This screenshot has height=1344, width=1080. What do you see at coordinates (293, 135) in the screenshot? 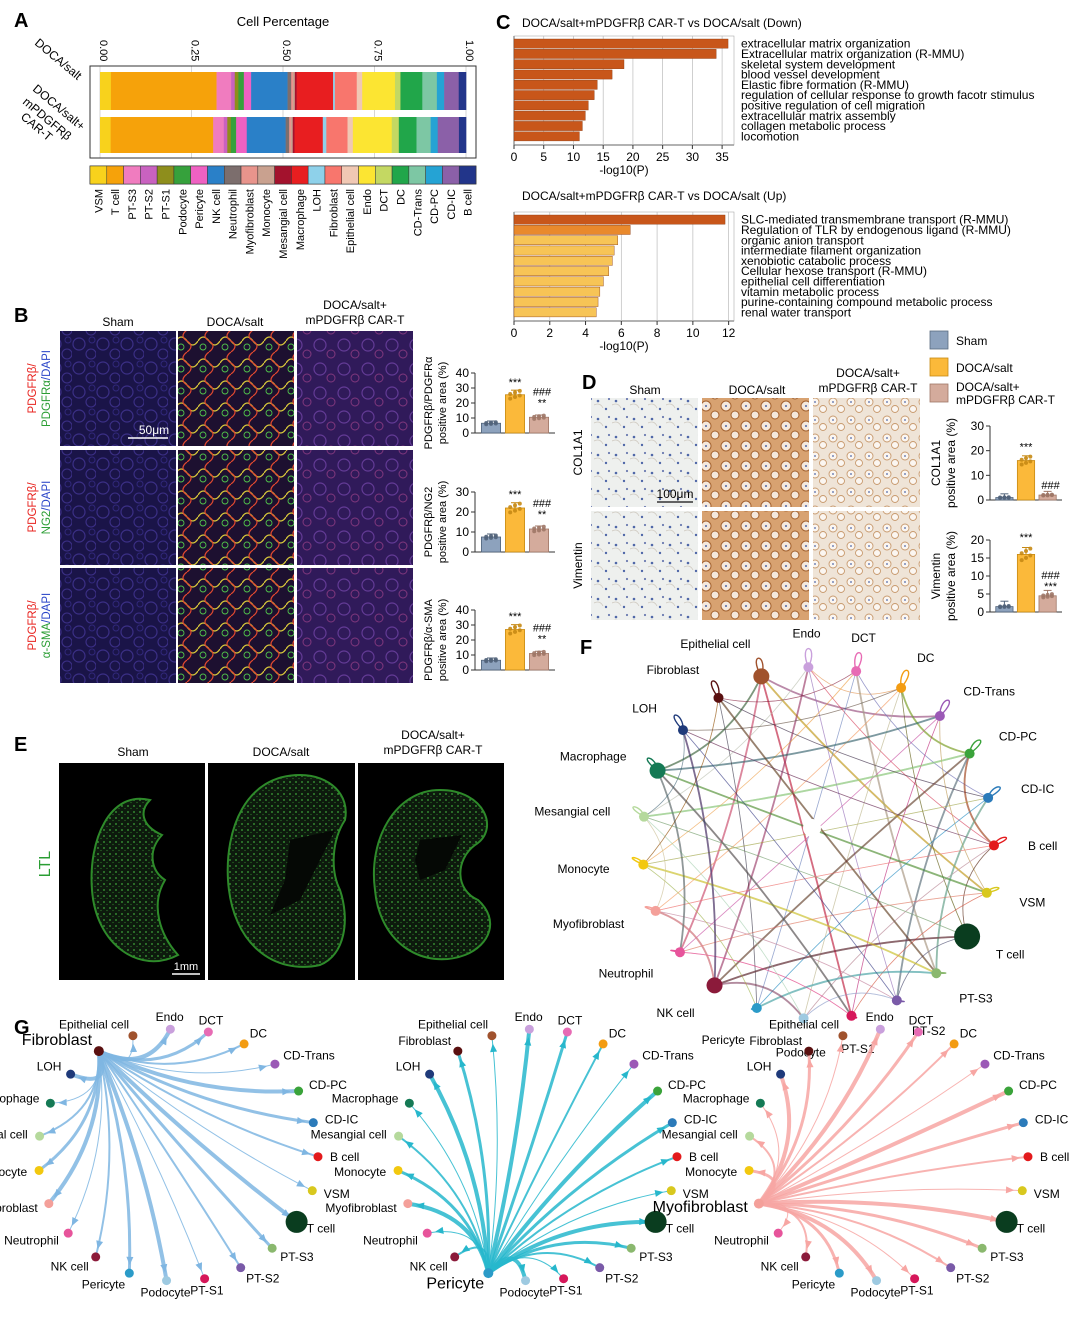
I see `segment-car-mesangial-cell` at bounding box center [293, 135].